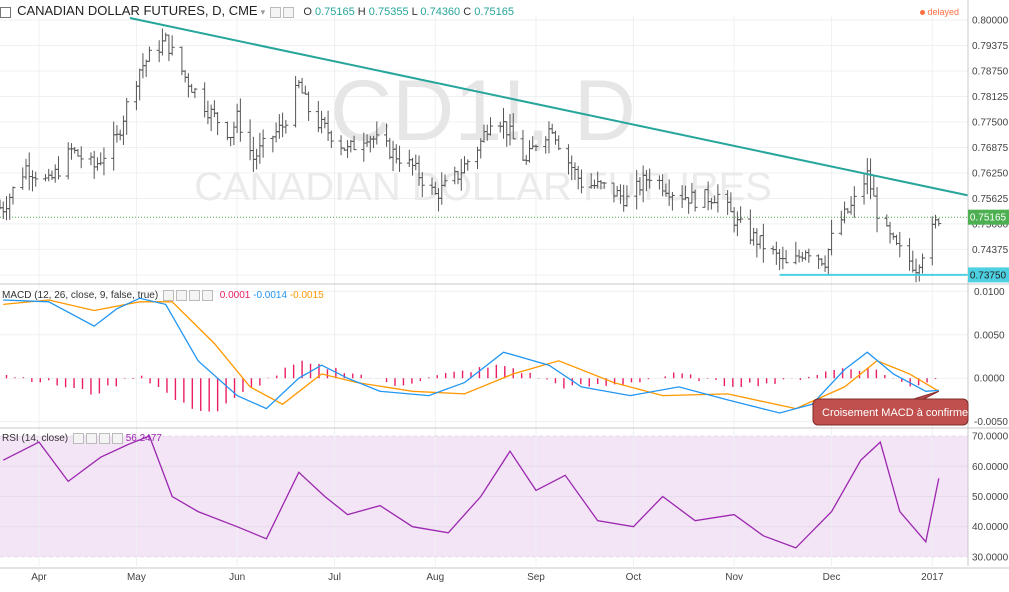 The image size is (1009, 592). I want to click on rsi-eye-icon, so click(78, 438).